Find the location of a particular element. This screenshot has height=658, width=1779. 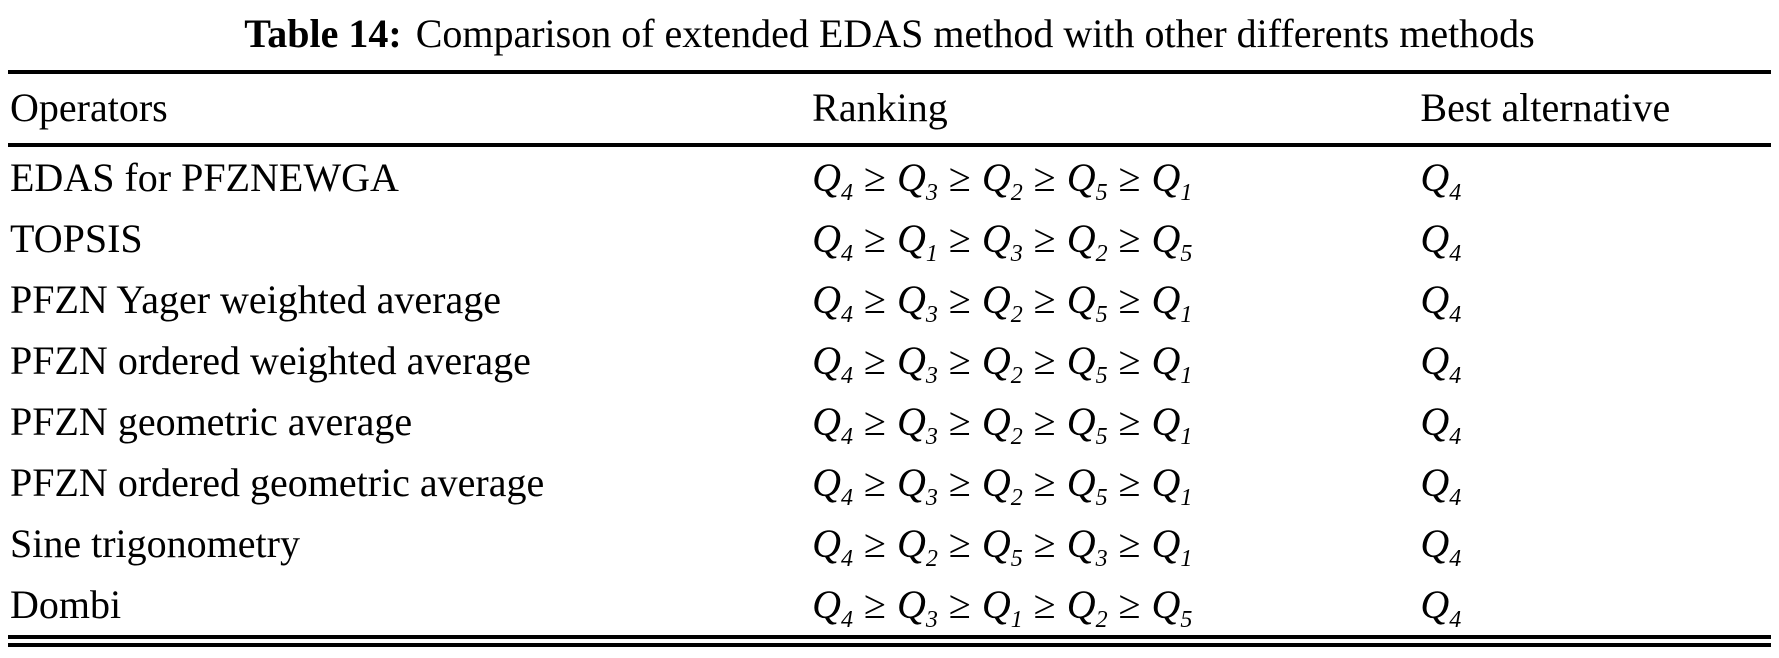

table-row: Dombi Q4 ≥ Q3 ≥ Q1 ≥ Q2 ≥ Q5 Q4 is located at coordinates (889, 607).